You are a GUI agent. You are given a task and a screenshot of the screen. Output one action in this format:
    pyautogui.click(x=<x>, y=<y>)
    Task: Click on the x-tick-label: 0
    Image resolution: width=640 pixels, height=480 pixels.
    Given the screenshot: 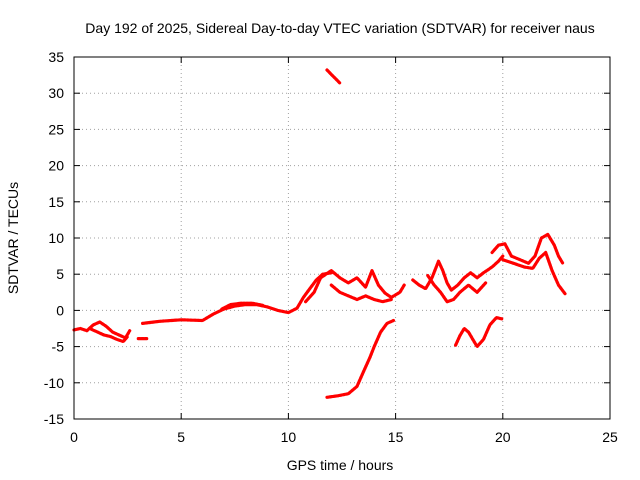 What is the action you would take?
    pyautogui.click(x=74, y=437)
    